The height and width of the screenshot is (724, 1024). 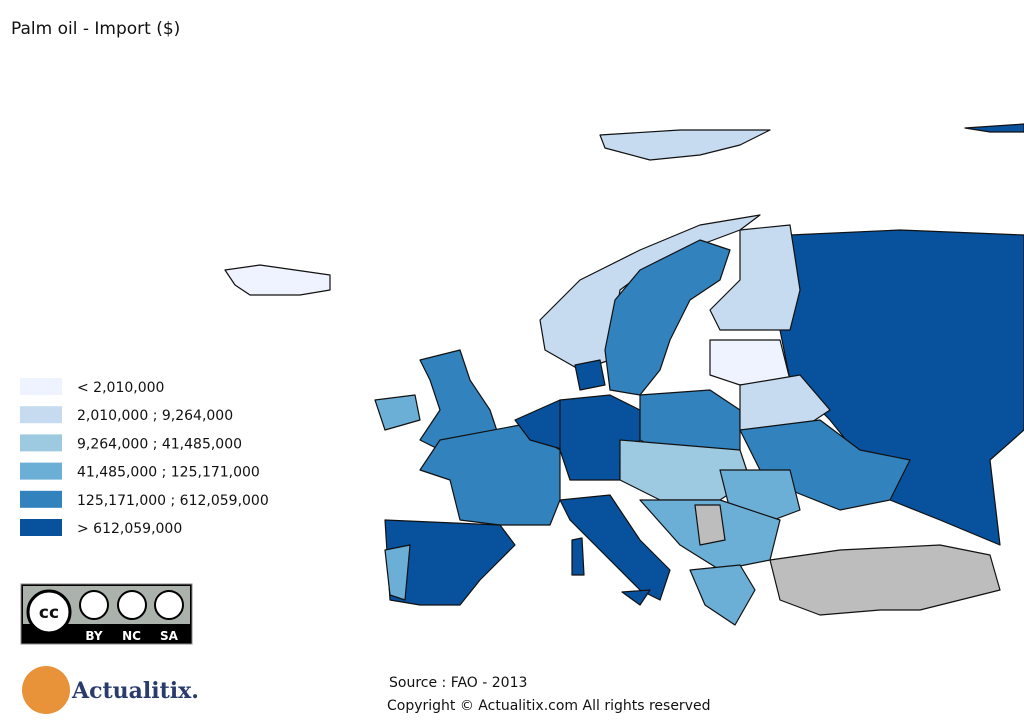 I want to click on legend-label: 125,171,000 ; 612,059,000, so click(x=173, y=501).